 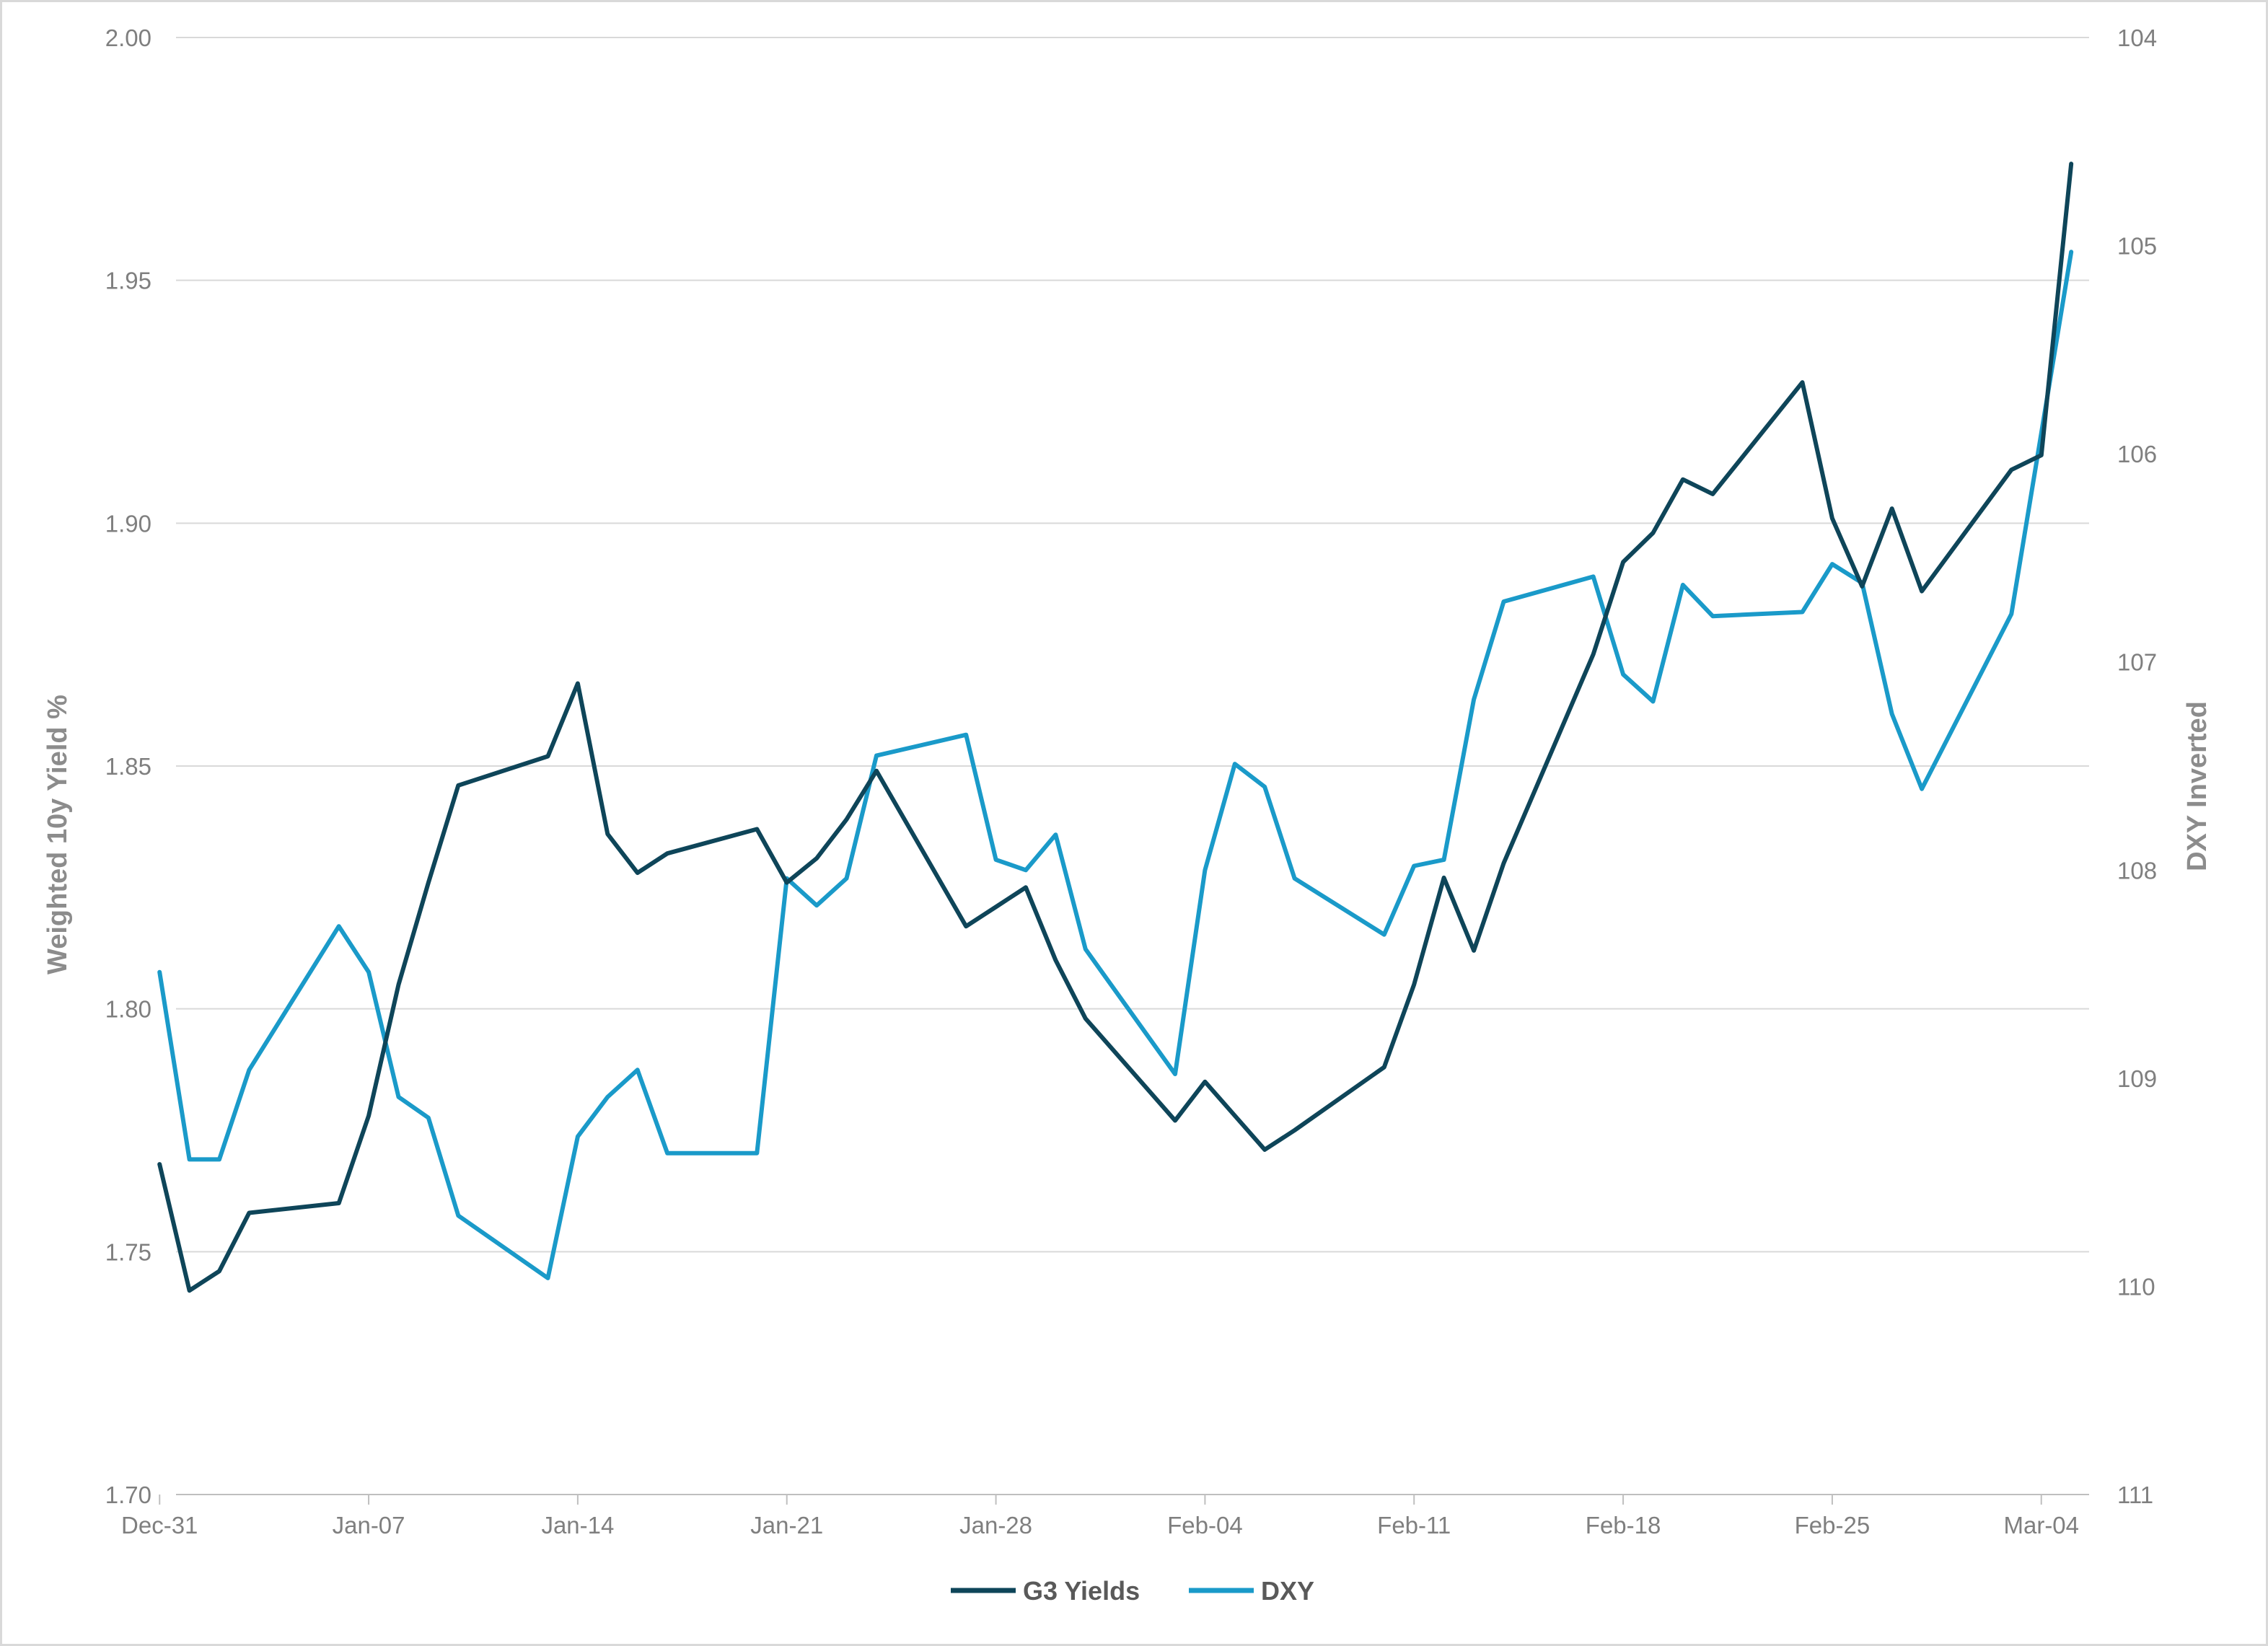 What do you see at coordinates (128, 1009) in the screenshot?
I see `y-left-tick-label: 1.80` at bounding box center [128, 1009].